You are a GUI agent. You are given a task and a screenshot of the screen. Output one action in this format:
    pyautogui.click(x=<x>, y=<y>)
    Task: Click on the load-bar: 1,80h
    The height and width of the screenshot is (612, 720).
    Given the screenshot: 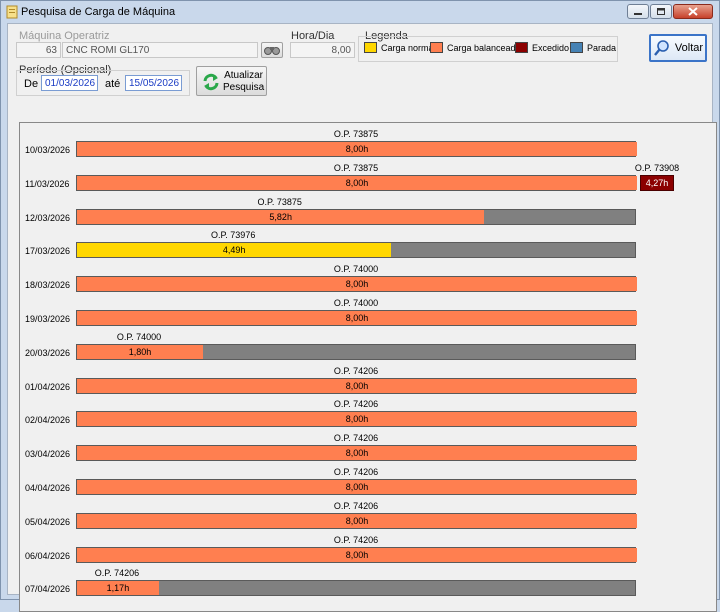 What is the action you would take?
    pyautogui.click(x=356, y=351)
    